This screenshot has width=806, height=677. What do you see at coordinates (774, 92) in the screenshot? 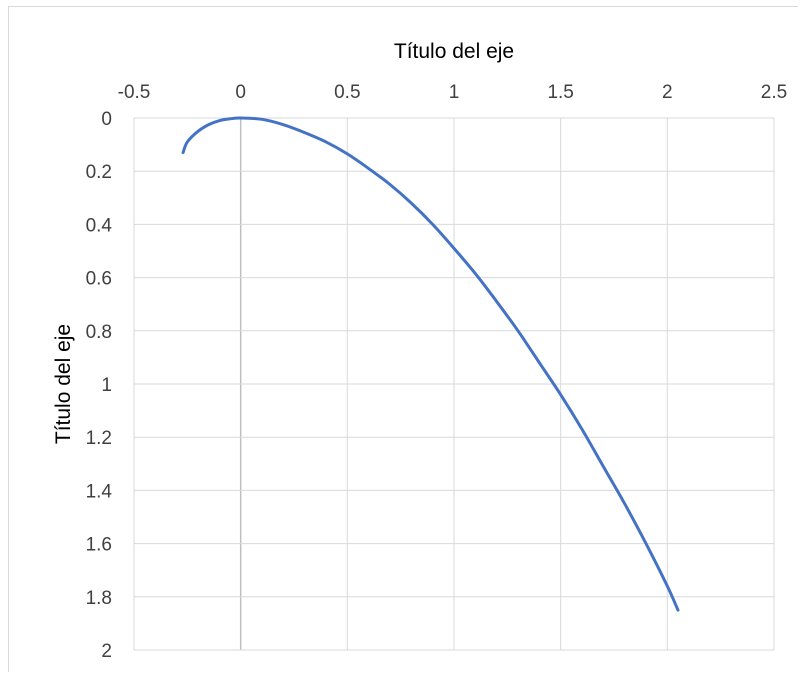
I see `x-tick-label: 2.5` at bounding box center [774, 92].